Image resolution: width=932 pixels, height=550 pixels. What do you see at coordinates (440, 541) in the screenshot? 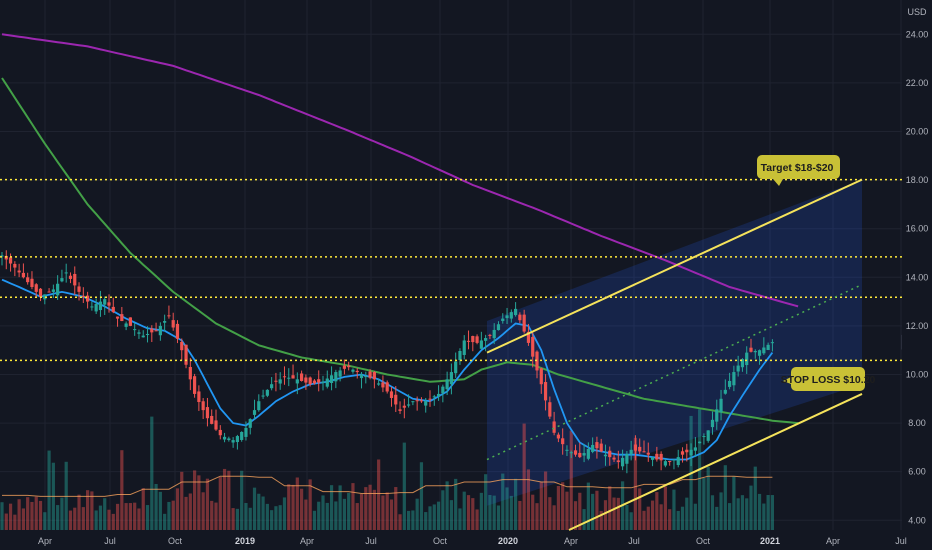
I see `x-tick-label: Oct` at bounding box center [440, 541].